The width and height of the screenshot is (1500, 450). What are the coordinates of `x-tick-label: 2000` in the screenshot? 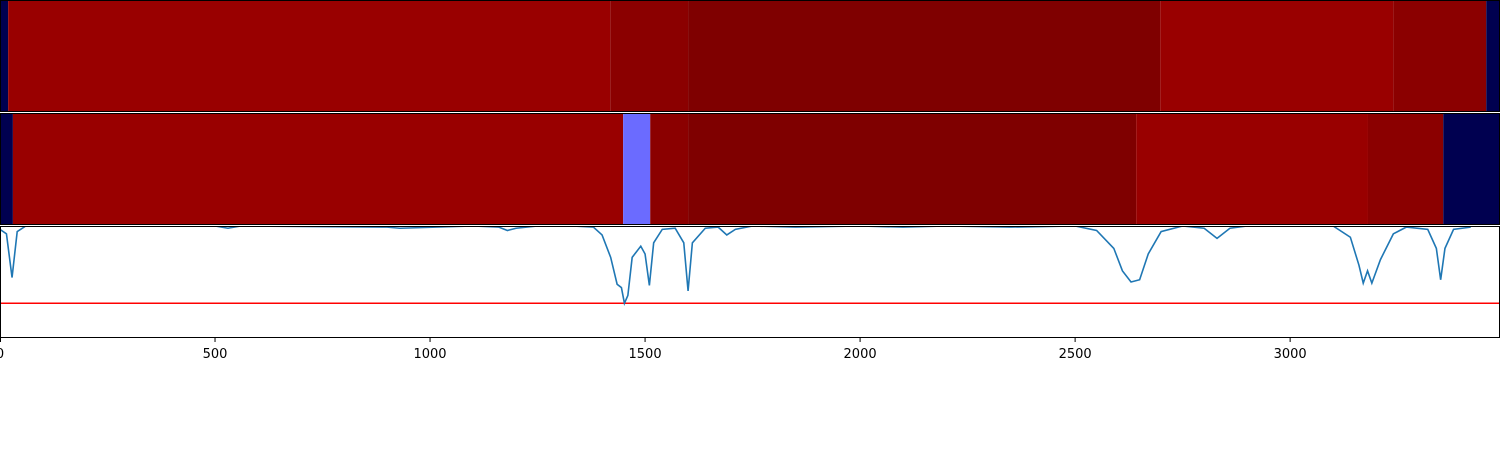 It's located at (860, 354).